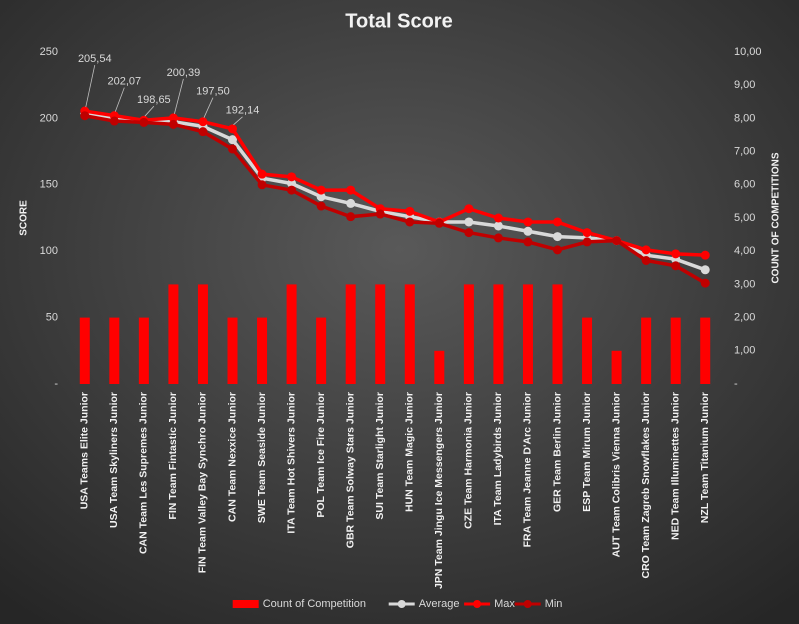  Describe the element at coordinates (49, 251) in the screenshot. I see `y-tick-label: 100` at that location.